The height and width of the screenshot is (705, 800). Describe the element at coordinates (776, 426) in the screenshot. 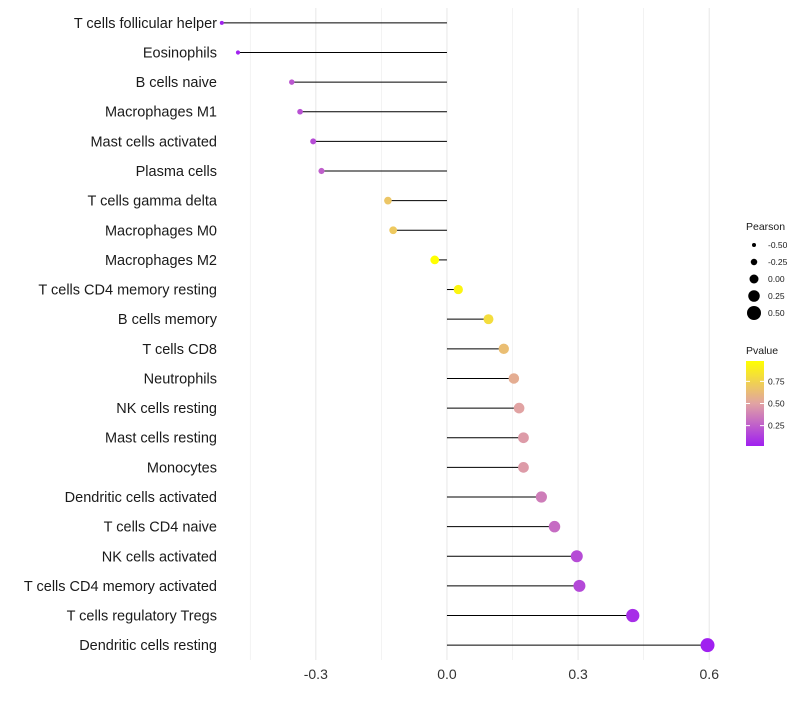

I see `color-legend-label: 0.25` at that location.